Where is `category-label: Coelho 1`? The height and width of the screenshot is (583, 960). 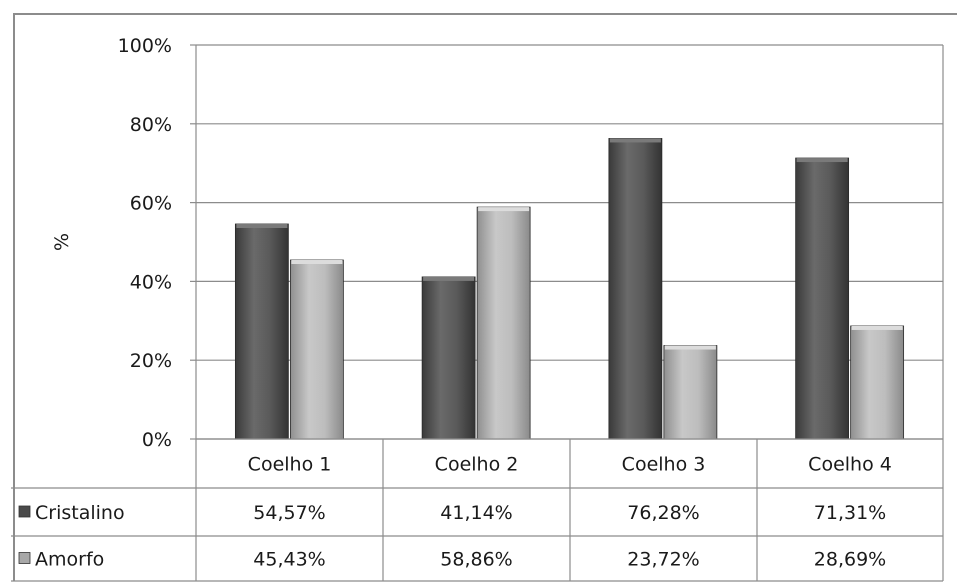 category-label: Coelho 1 is located at coordinates (290, 465).